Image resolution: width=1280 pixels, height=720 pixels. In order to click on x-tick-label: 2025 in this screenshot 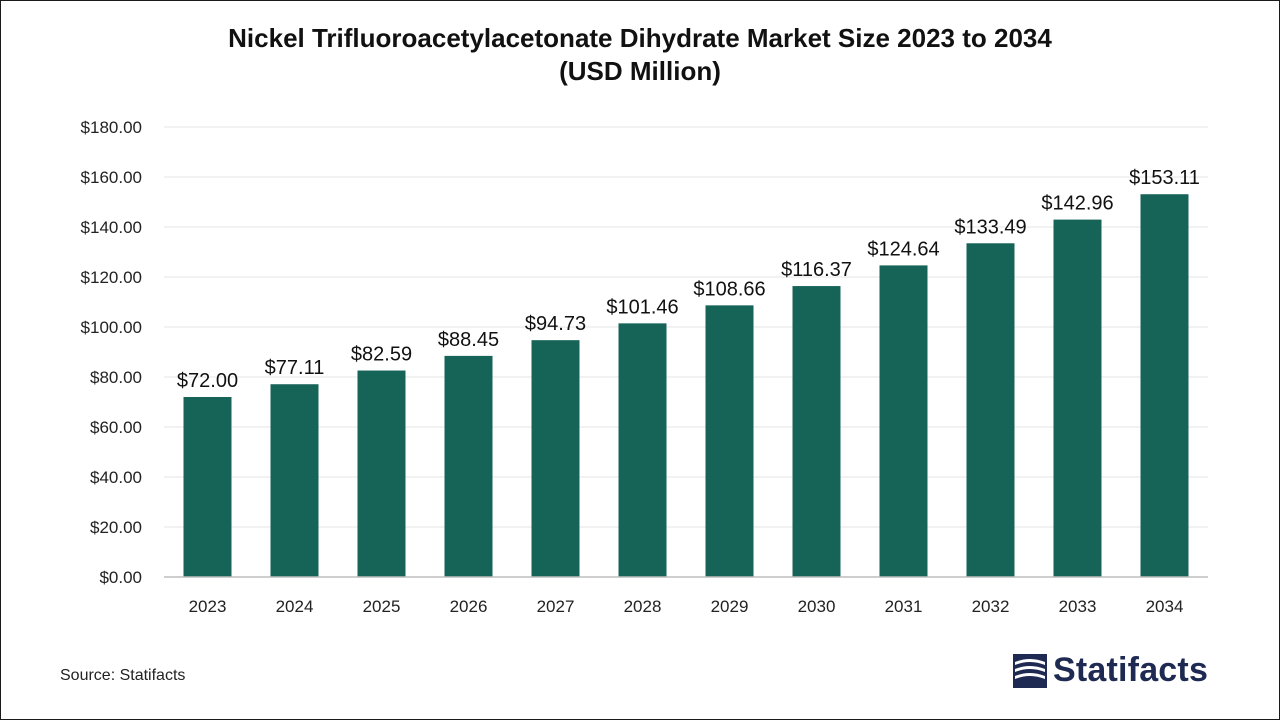, I will do `click(382, 606)`.